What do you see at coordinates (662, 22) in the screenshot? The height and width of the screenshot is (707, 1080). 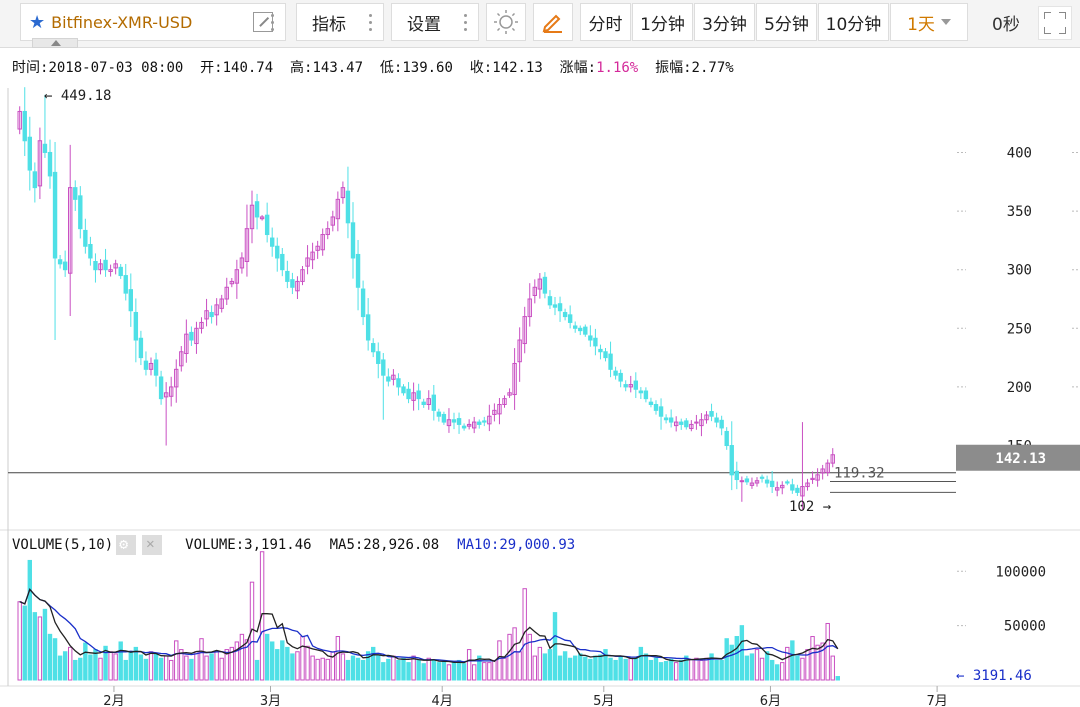 I see `interval-tab-1: 1分钟` at bounding box center [662, 22].